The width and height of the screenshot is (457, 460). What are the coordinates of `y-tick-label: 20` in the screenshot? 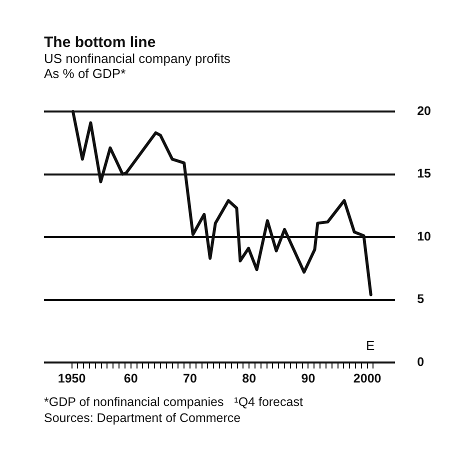 It's located at (424, 111).